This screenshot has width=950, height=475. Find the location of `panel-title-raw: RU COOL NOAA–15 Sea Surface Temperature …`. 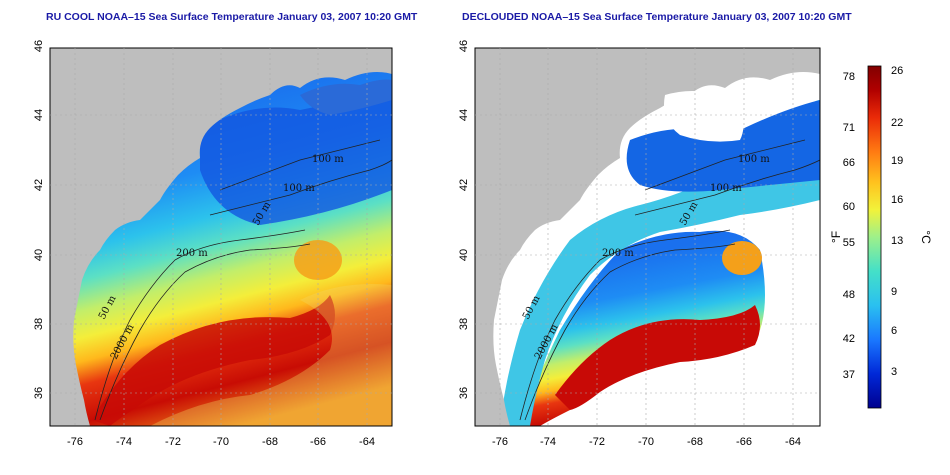

panel-title-raw: RU COOL NOAA–15 Sea Surface Temperature … is located at coordinates (232, 17).